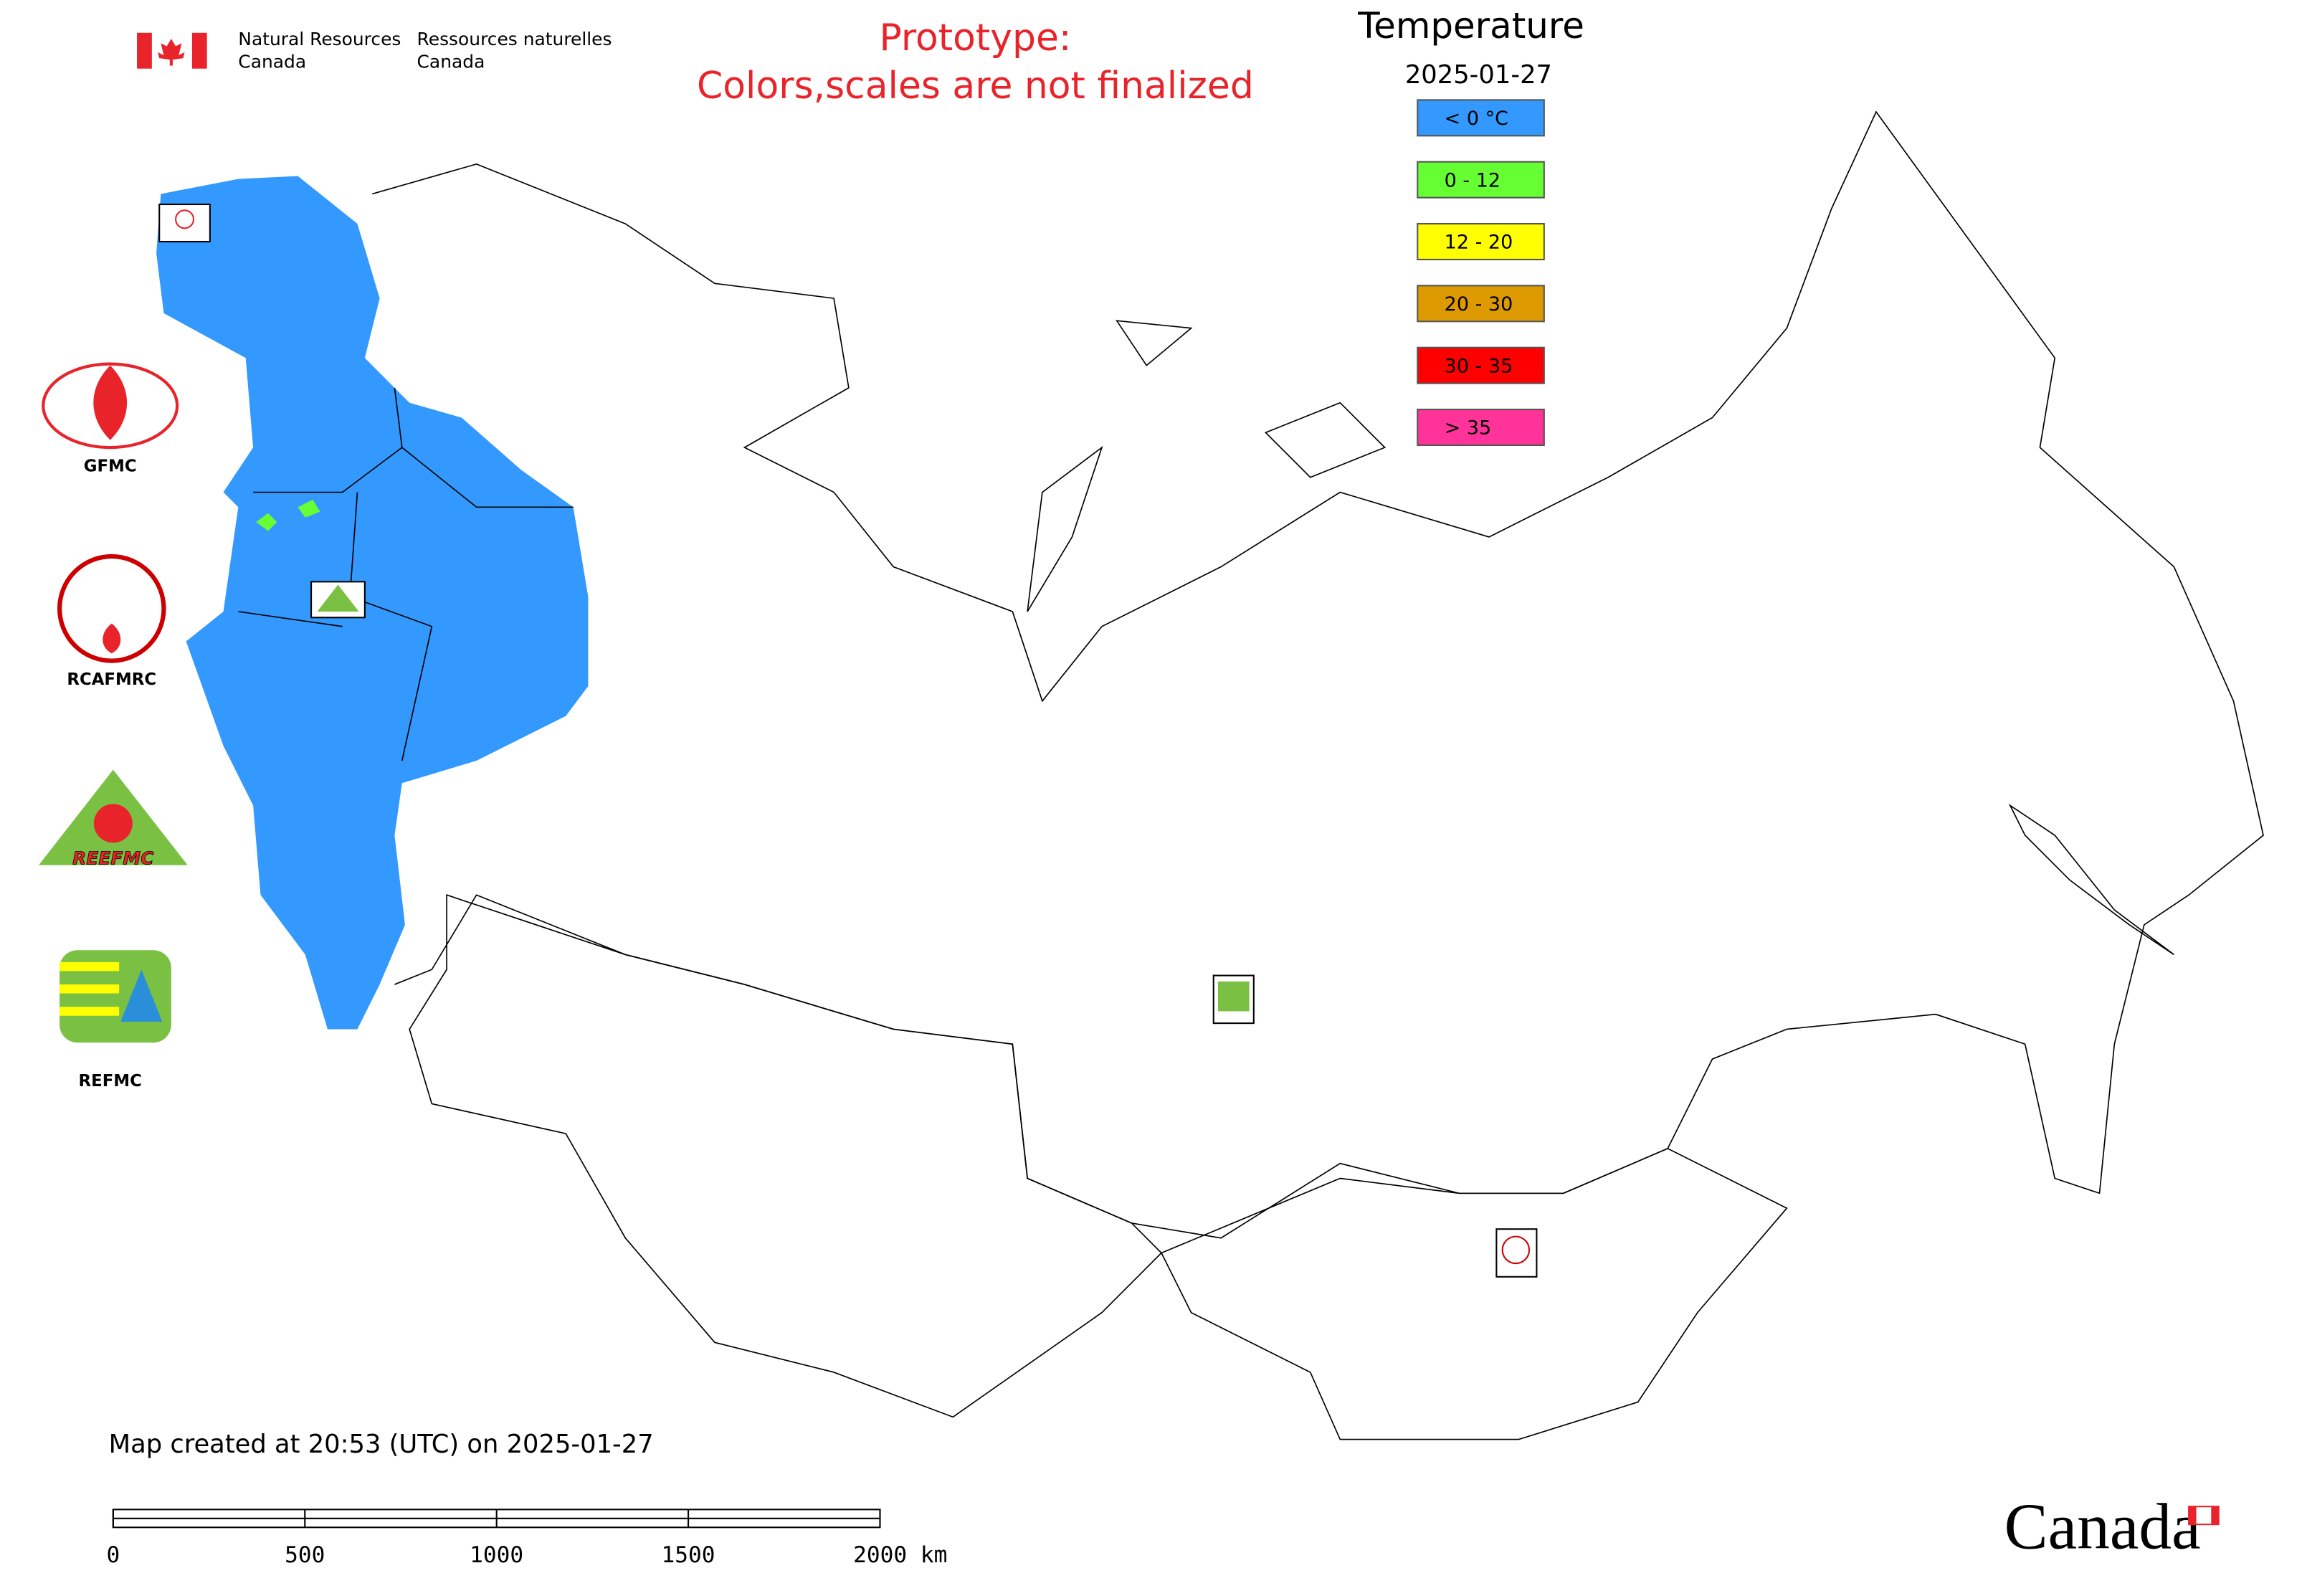 This screenshot has height=1596, width=2302. I want to click on map-created: Map created at 20:53 (UTC) on 2025-01-27, so click(381, 1444).